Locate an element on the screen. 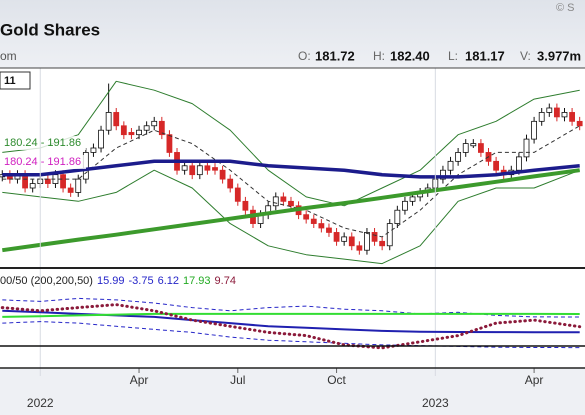  axis-bg is located at coordinates (292, 391).